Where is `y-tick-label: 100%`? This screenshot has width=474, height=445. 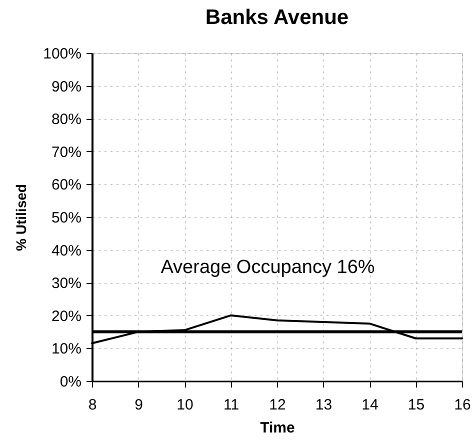 y-tick-label: 100% is located at coordinates (62, 54).